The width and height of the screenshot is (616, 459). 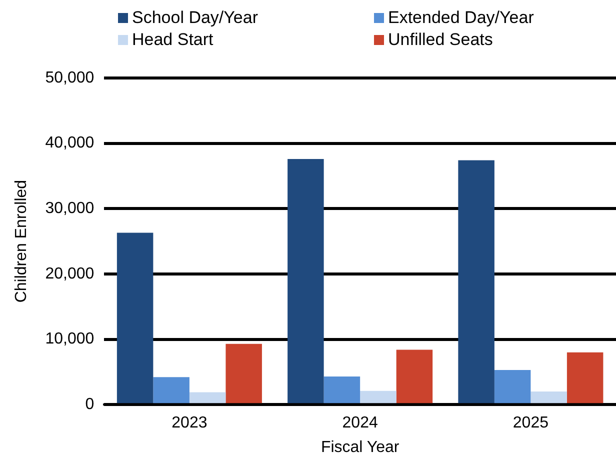 What do you see at coordinates (461, 18) in the screenshot?
I see `legend-label: Extended Day/Year` at bounding box center [461, 18].